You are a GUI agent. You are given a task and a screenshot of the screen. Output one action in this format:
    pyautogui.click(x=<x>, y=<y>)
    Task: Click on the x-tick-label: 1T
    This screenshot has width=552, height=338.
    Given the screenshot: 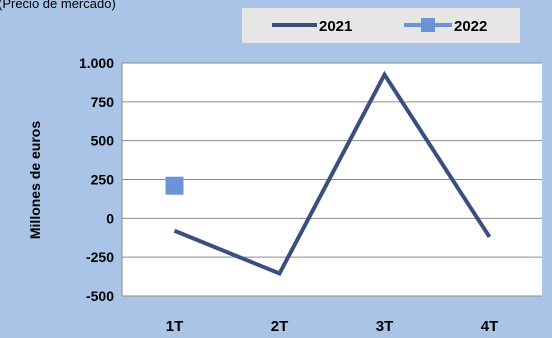 What is the action you would take?
    pyautogui.click(x=175, y=326)
    